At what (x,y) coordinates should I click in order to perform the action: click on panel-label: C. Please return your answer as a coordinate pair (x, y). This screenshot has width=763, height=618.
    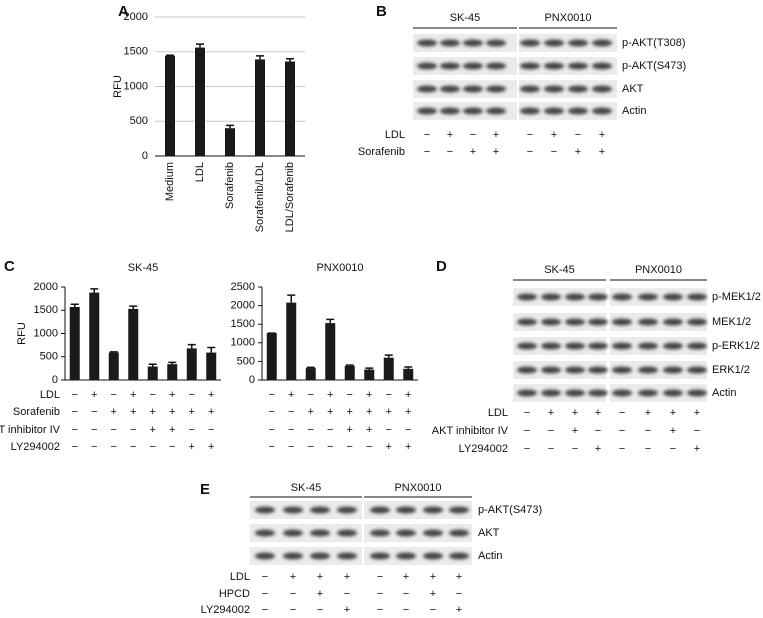
    Looking at the image, I should click on (9, 266).